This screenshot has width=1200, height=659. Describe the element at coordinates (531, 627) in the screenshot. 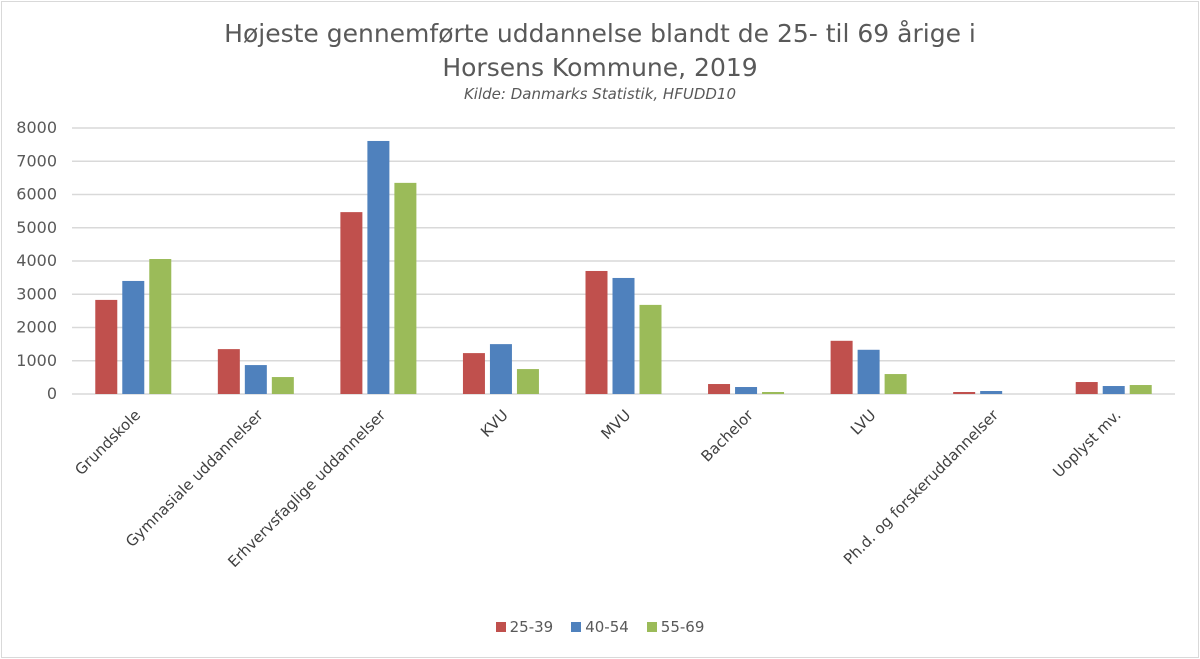

I see `legend-label: 25-39` at that location.